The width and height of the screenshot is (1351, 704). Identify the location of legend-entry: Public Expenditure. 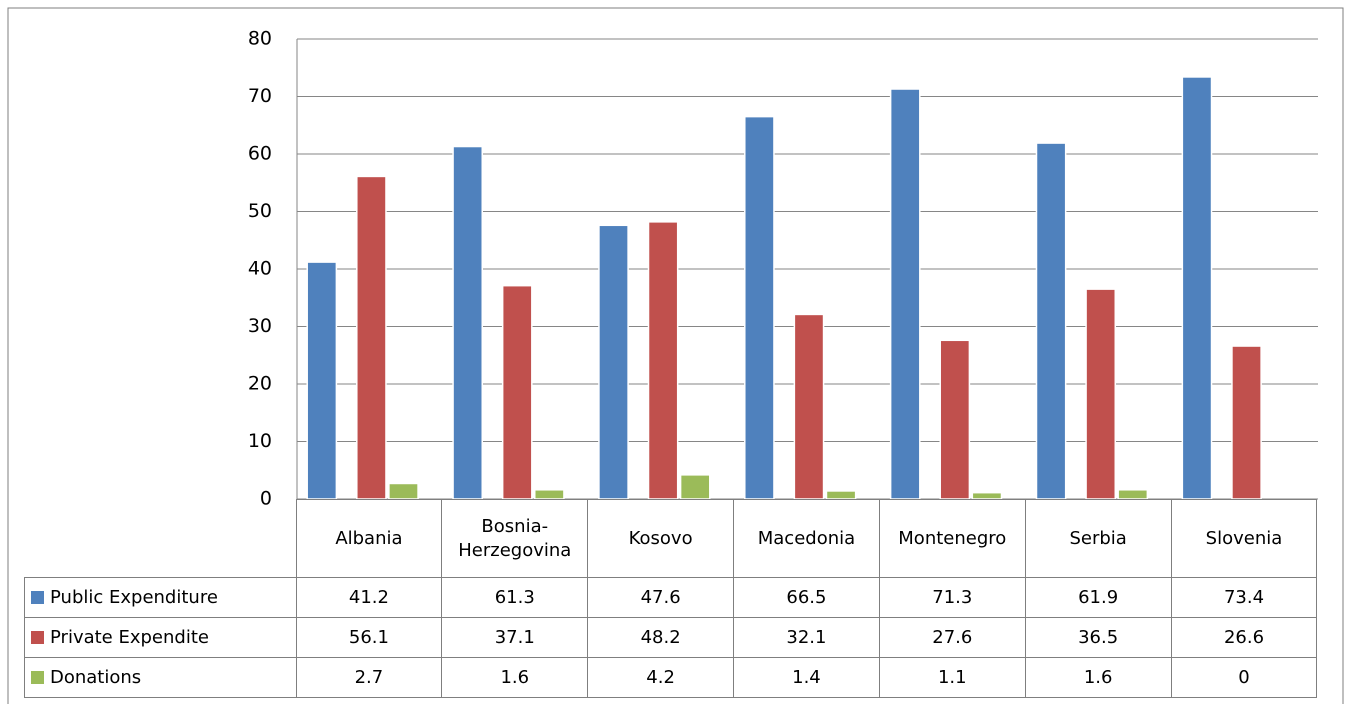
(160, 597).